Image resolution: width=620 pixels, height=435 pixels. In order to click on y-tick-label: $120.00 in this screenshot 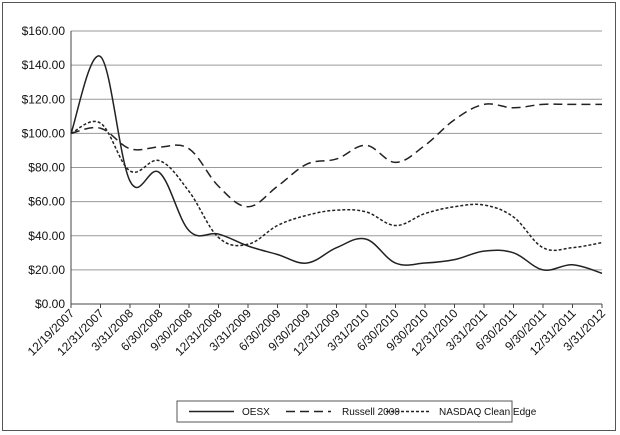, I will do `click(44, 99)`.